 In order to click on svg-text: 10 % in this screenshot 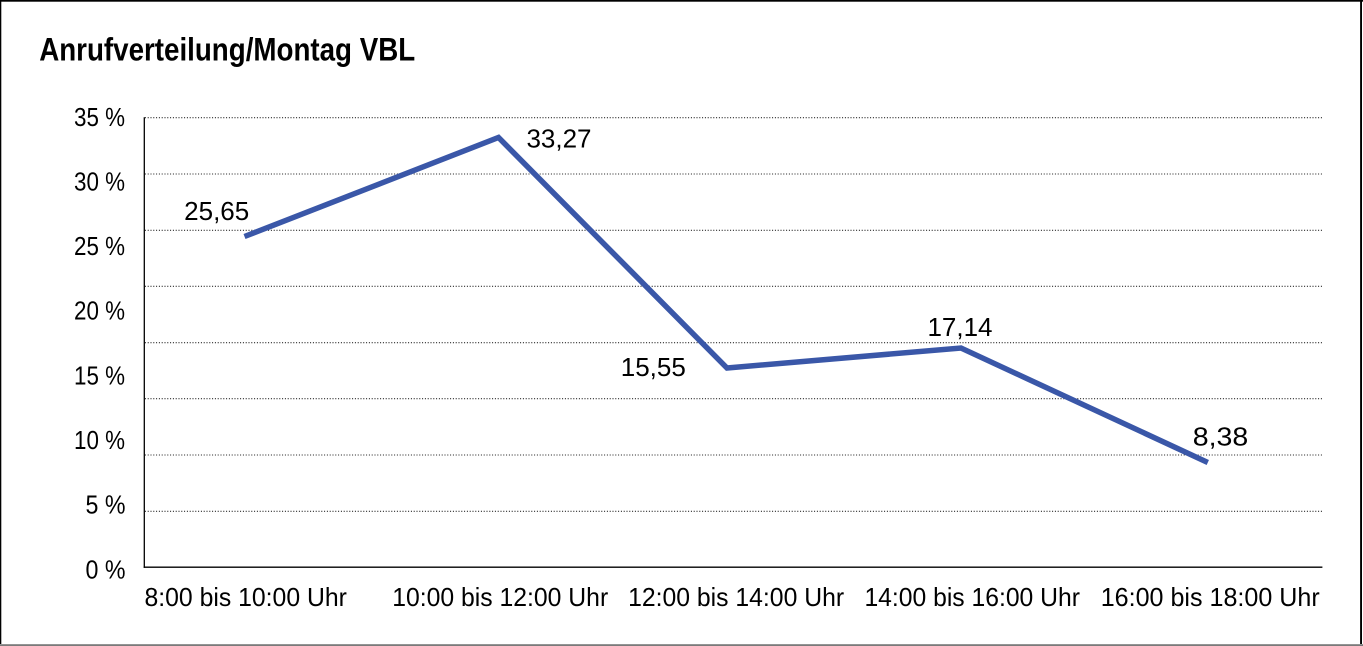, I will do `click(99, 440)`.